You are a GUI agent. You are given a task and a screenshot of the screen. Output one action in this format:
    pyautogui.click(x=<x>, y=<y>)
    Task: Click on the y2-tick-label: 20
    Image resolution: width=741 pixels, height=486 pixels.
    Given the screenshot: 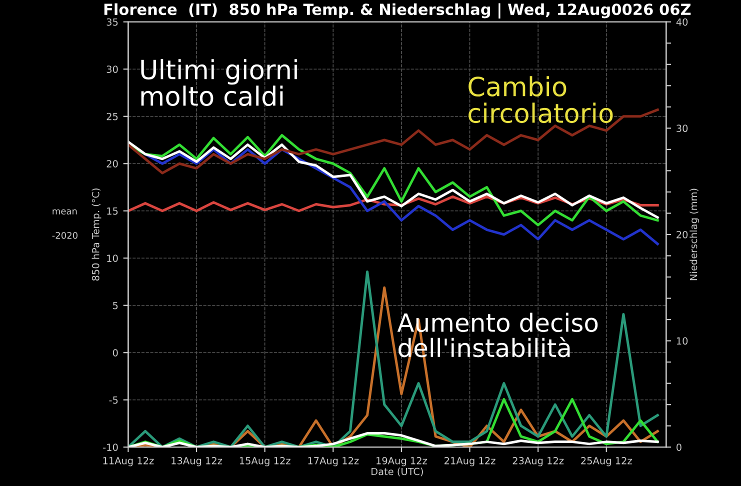 What is the action you would take?
    pyautogui.click(x=682, y=234)
    